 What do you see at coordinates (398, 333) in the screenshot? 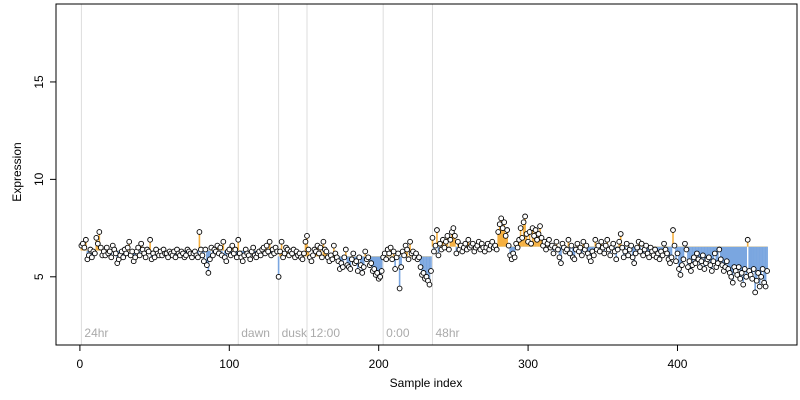
I see `annotation-label: 0:00` at bounding box center [398, 333].